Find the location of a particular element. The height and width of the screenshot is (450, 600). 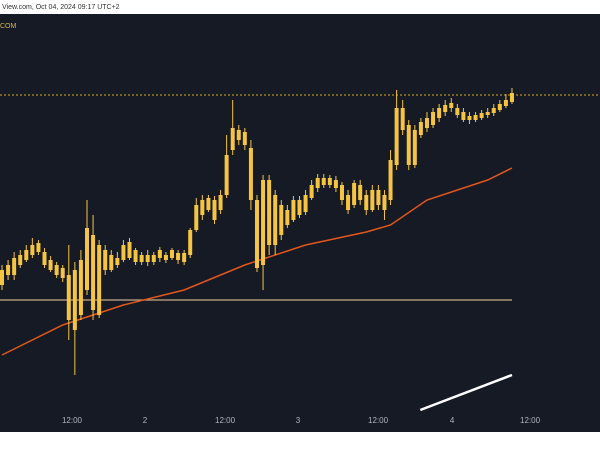

x-tick-label: 2 is located at coordinates (145, 420).